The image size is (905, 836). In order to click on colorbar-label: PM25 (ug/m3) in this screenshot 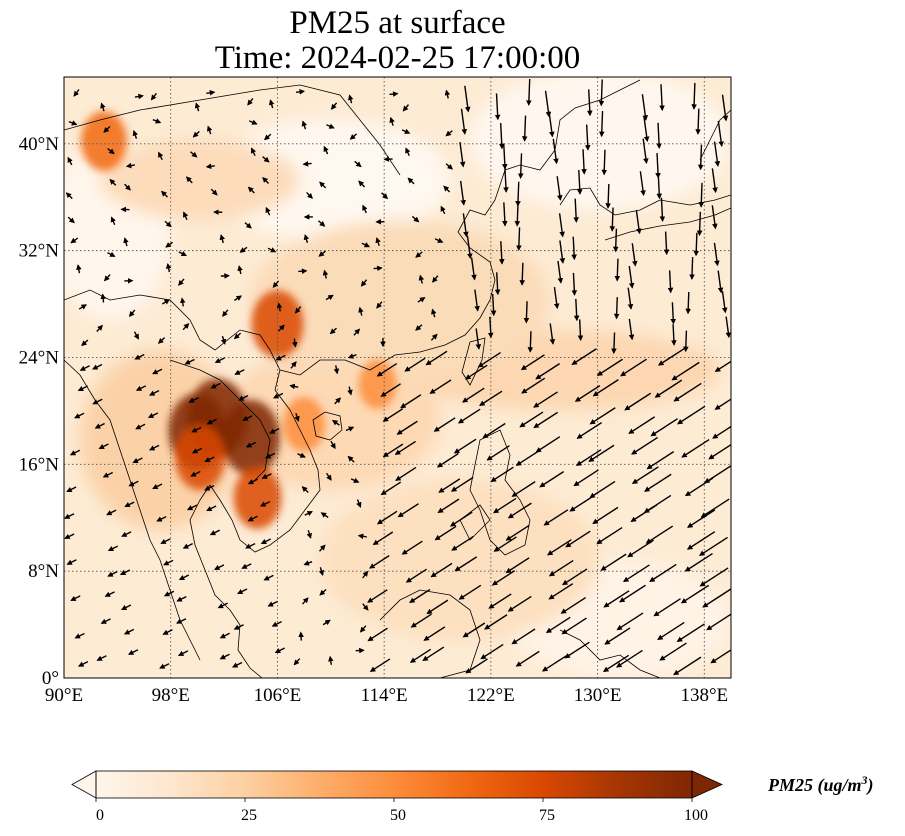, I will do `click(821, 784)`.